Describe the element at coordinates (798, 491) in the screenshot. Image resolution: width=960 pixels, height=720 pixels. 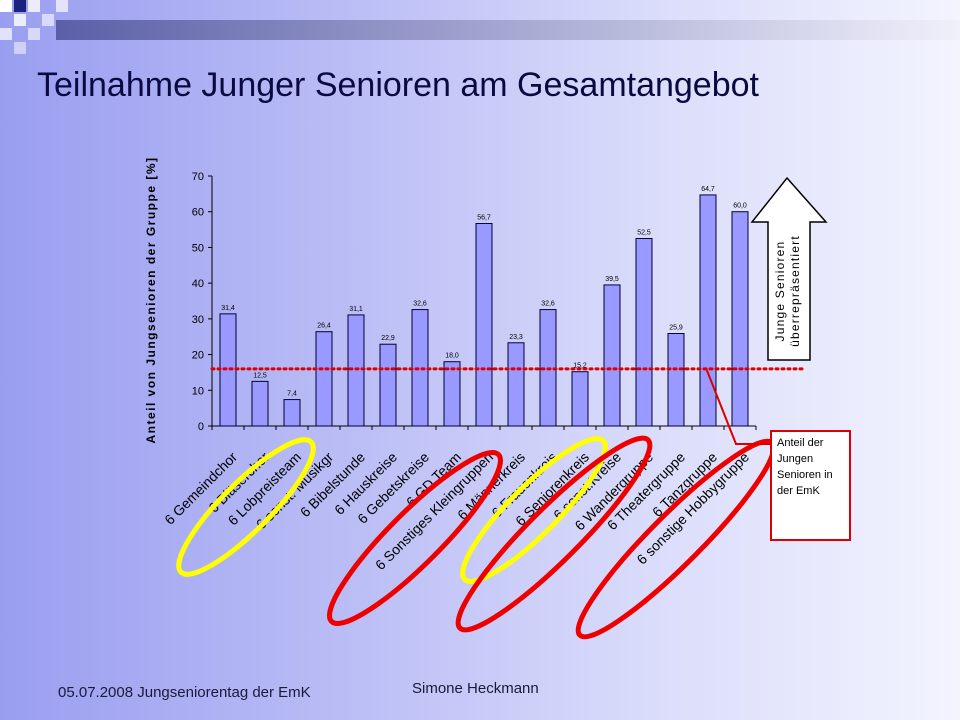
I see `legend-text-line: der EmK` at that location.